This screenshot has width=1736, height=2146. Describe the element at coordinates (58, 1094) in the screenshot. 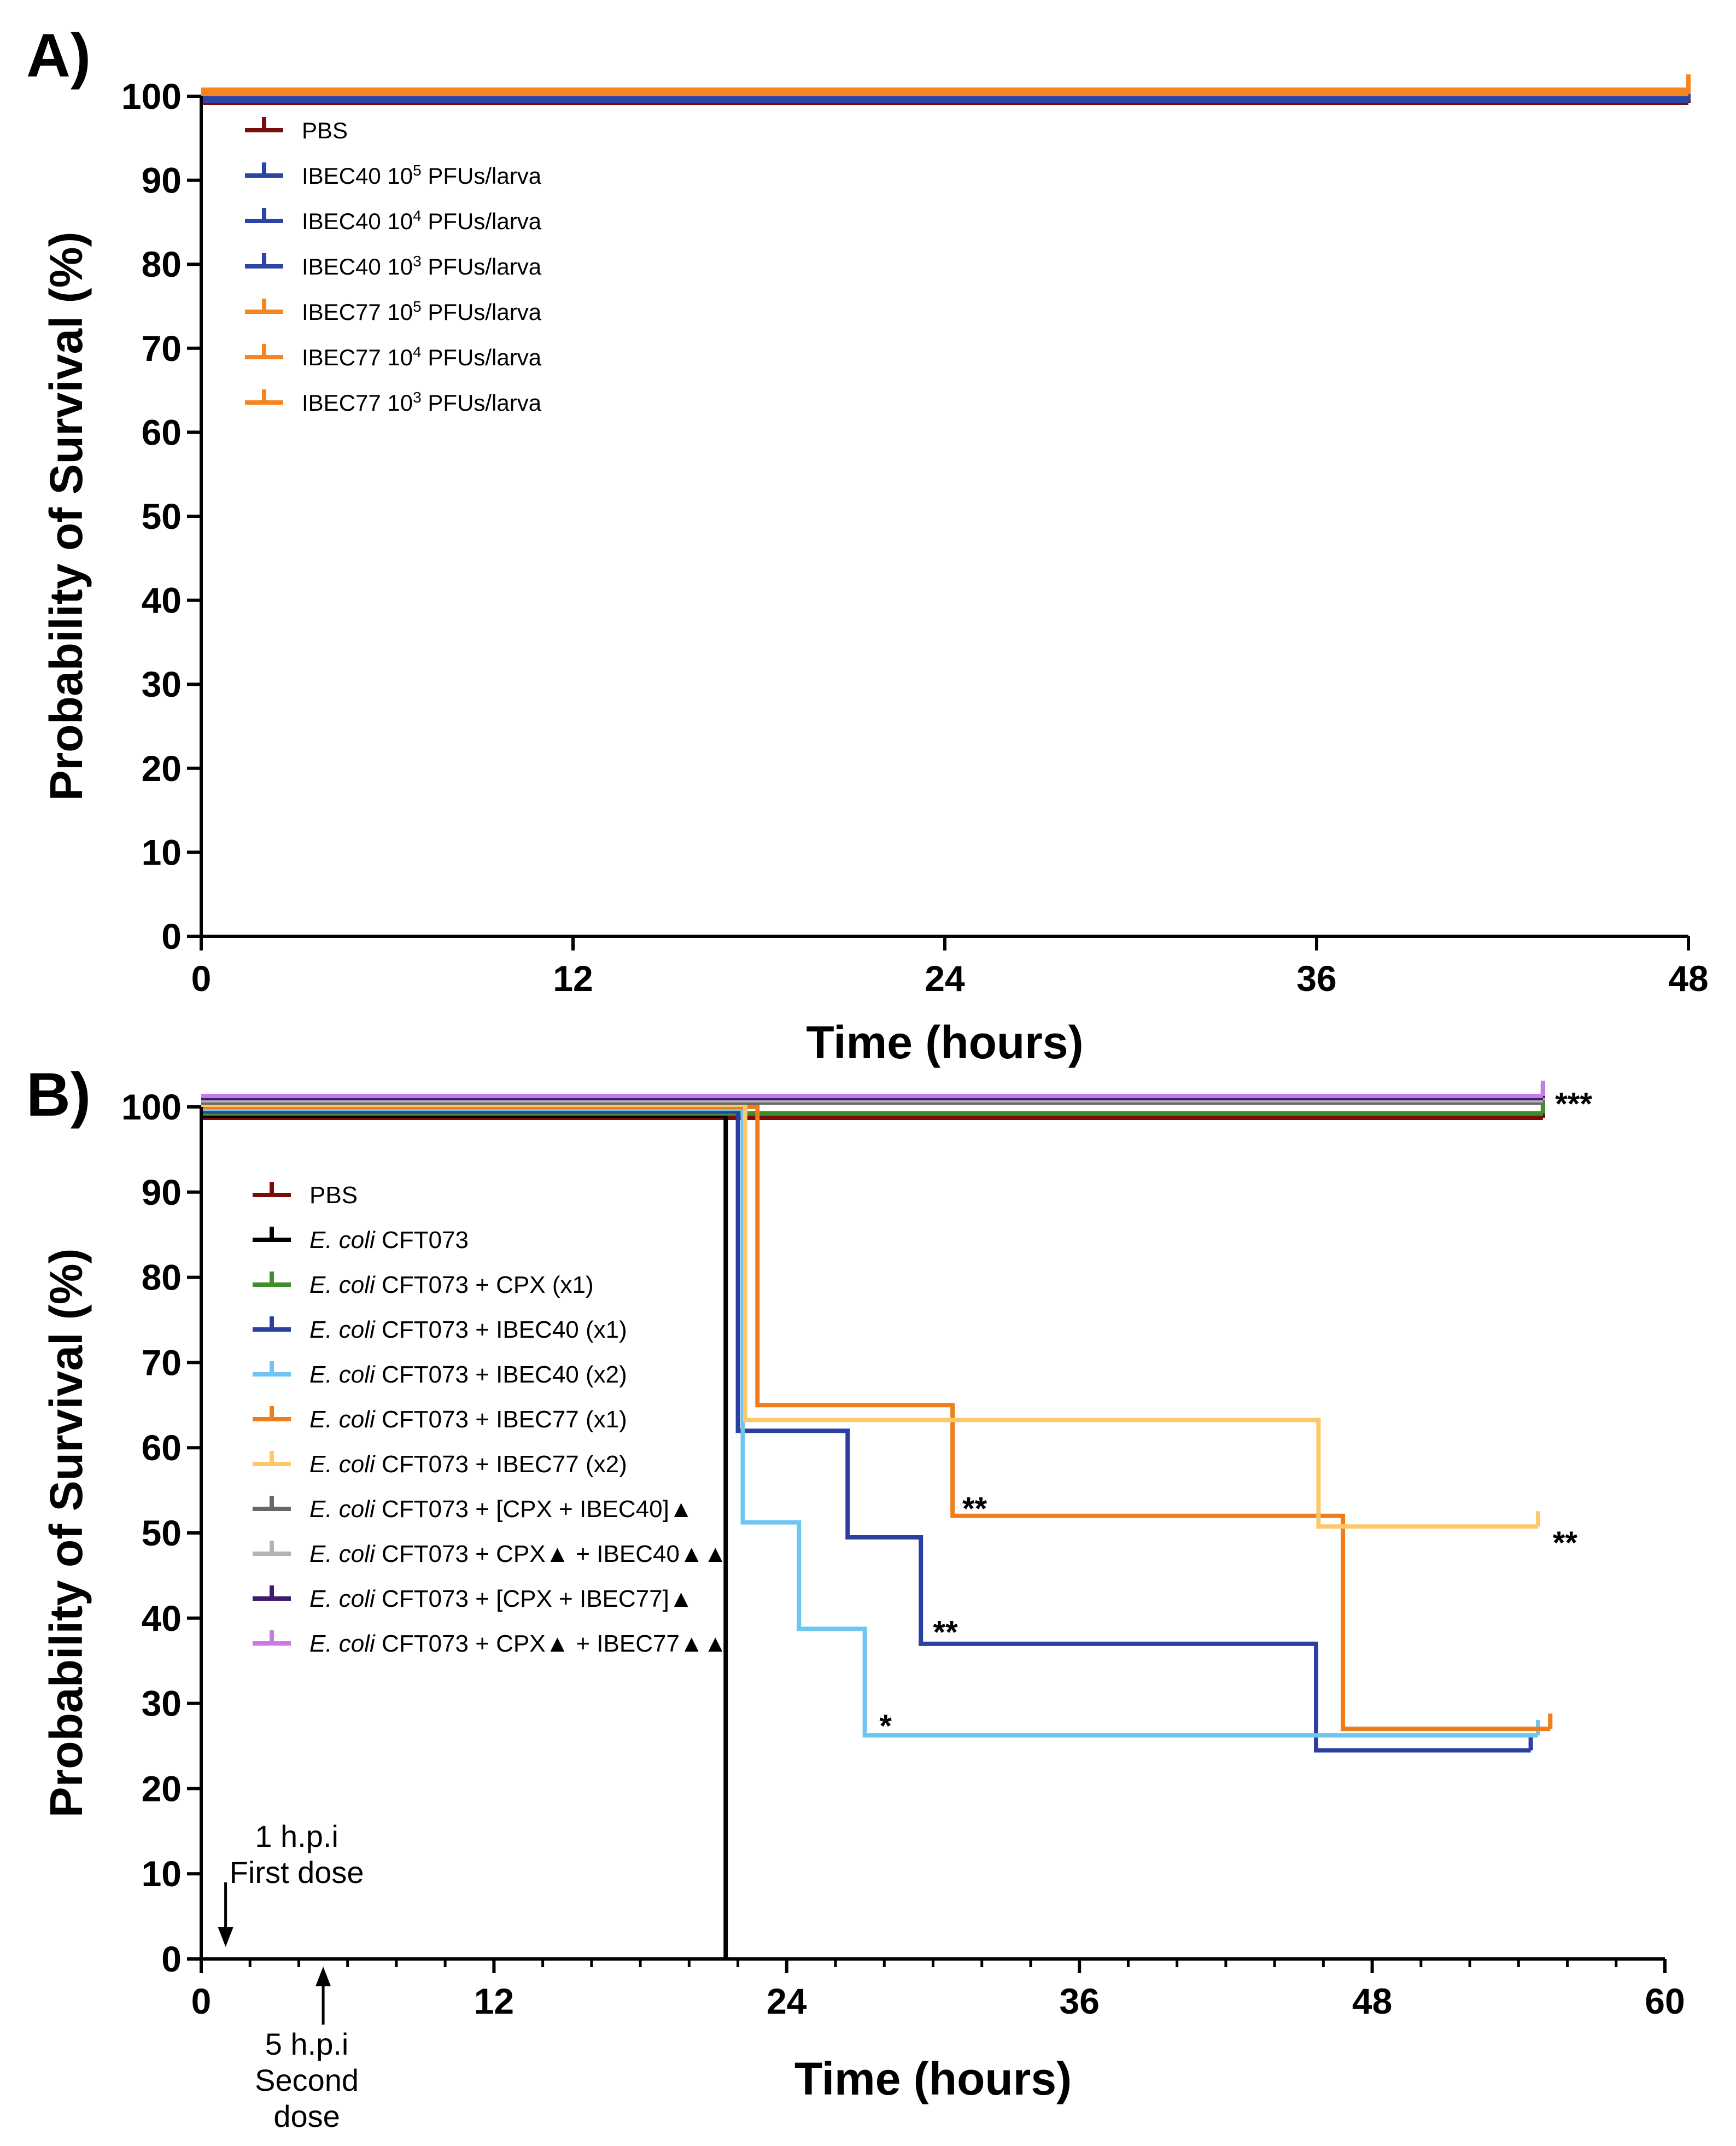

I see `panel-label: B)` at that location.